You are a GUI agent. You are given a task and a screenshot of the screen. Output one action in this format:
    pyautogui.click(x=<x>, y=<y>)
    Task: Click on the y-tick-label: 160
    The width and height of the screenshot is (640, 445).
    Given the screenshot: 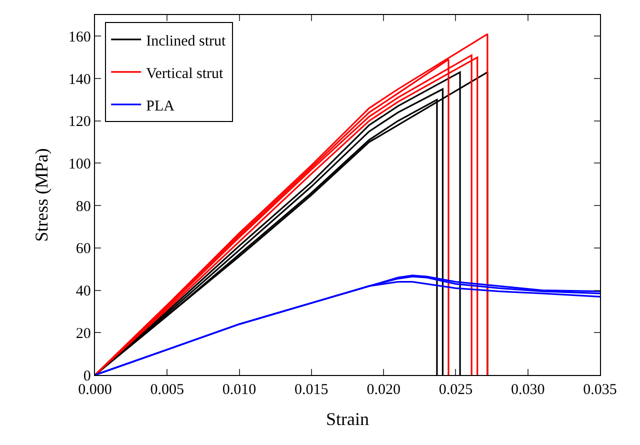 What is the action you would take?
    pyautogui.click(x=79, y=37)
    